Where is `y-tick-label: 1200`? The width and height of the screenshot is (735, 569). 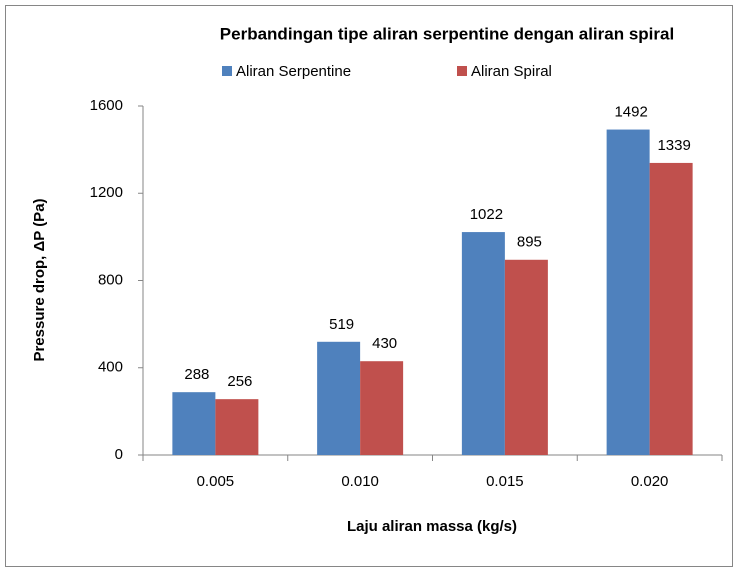 y-tick-label: 1200 is located at coordinates (106, 192).